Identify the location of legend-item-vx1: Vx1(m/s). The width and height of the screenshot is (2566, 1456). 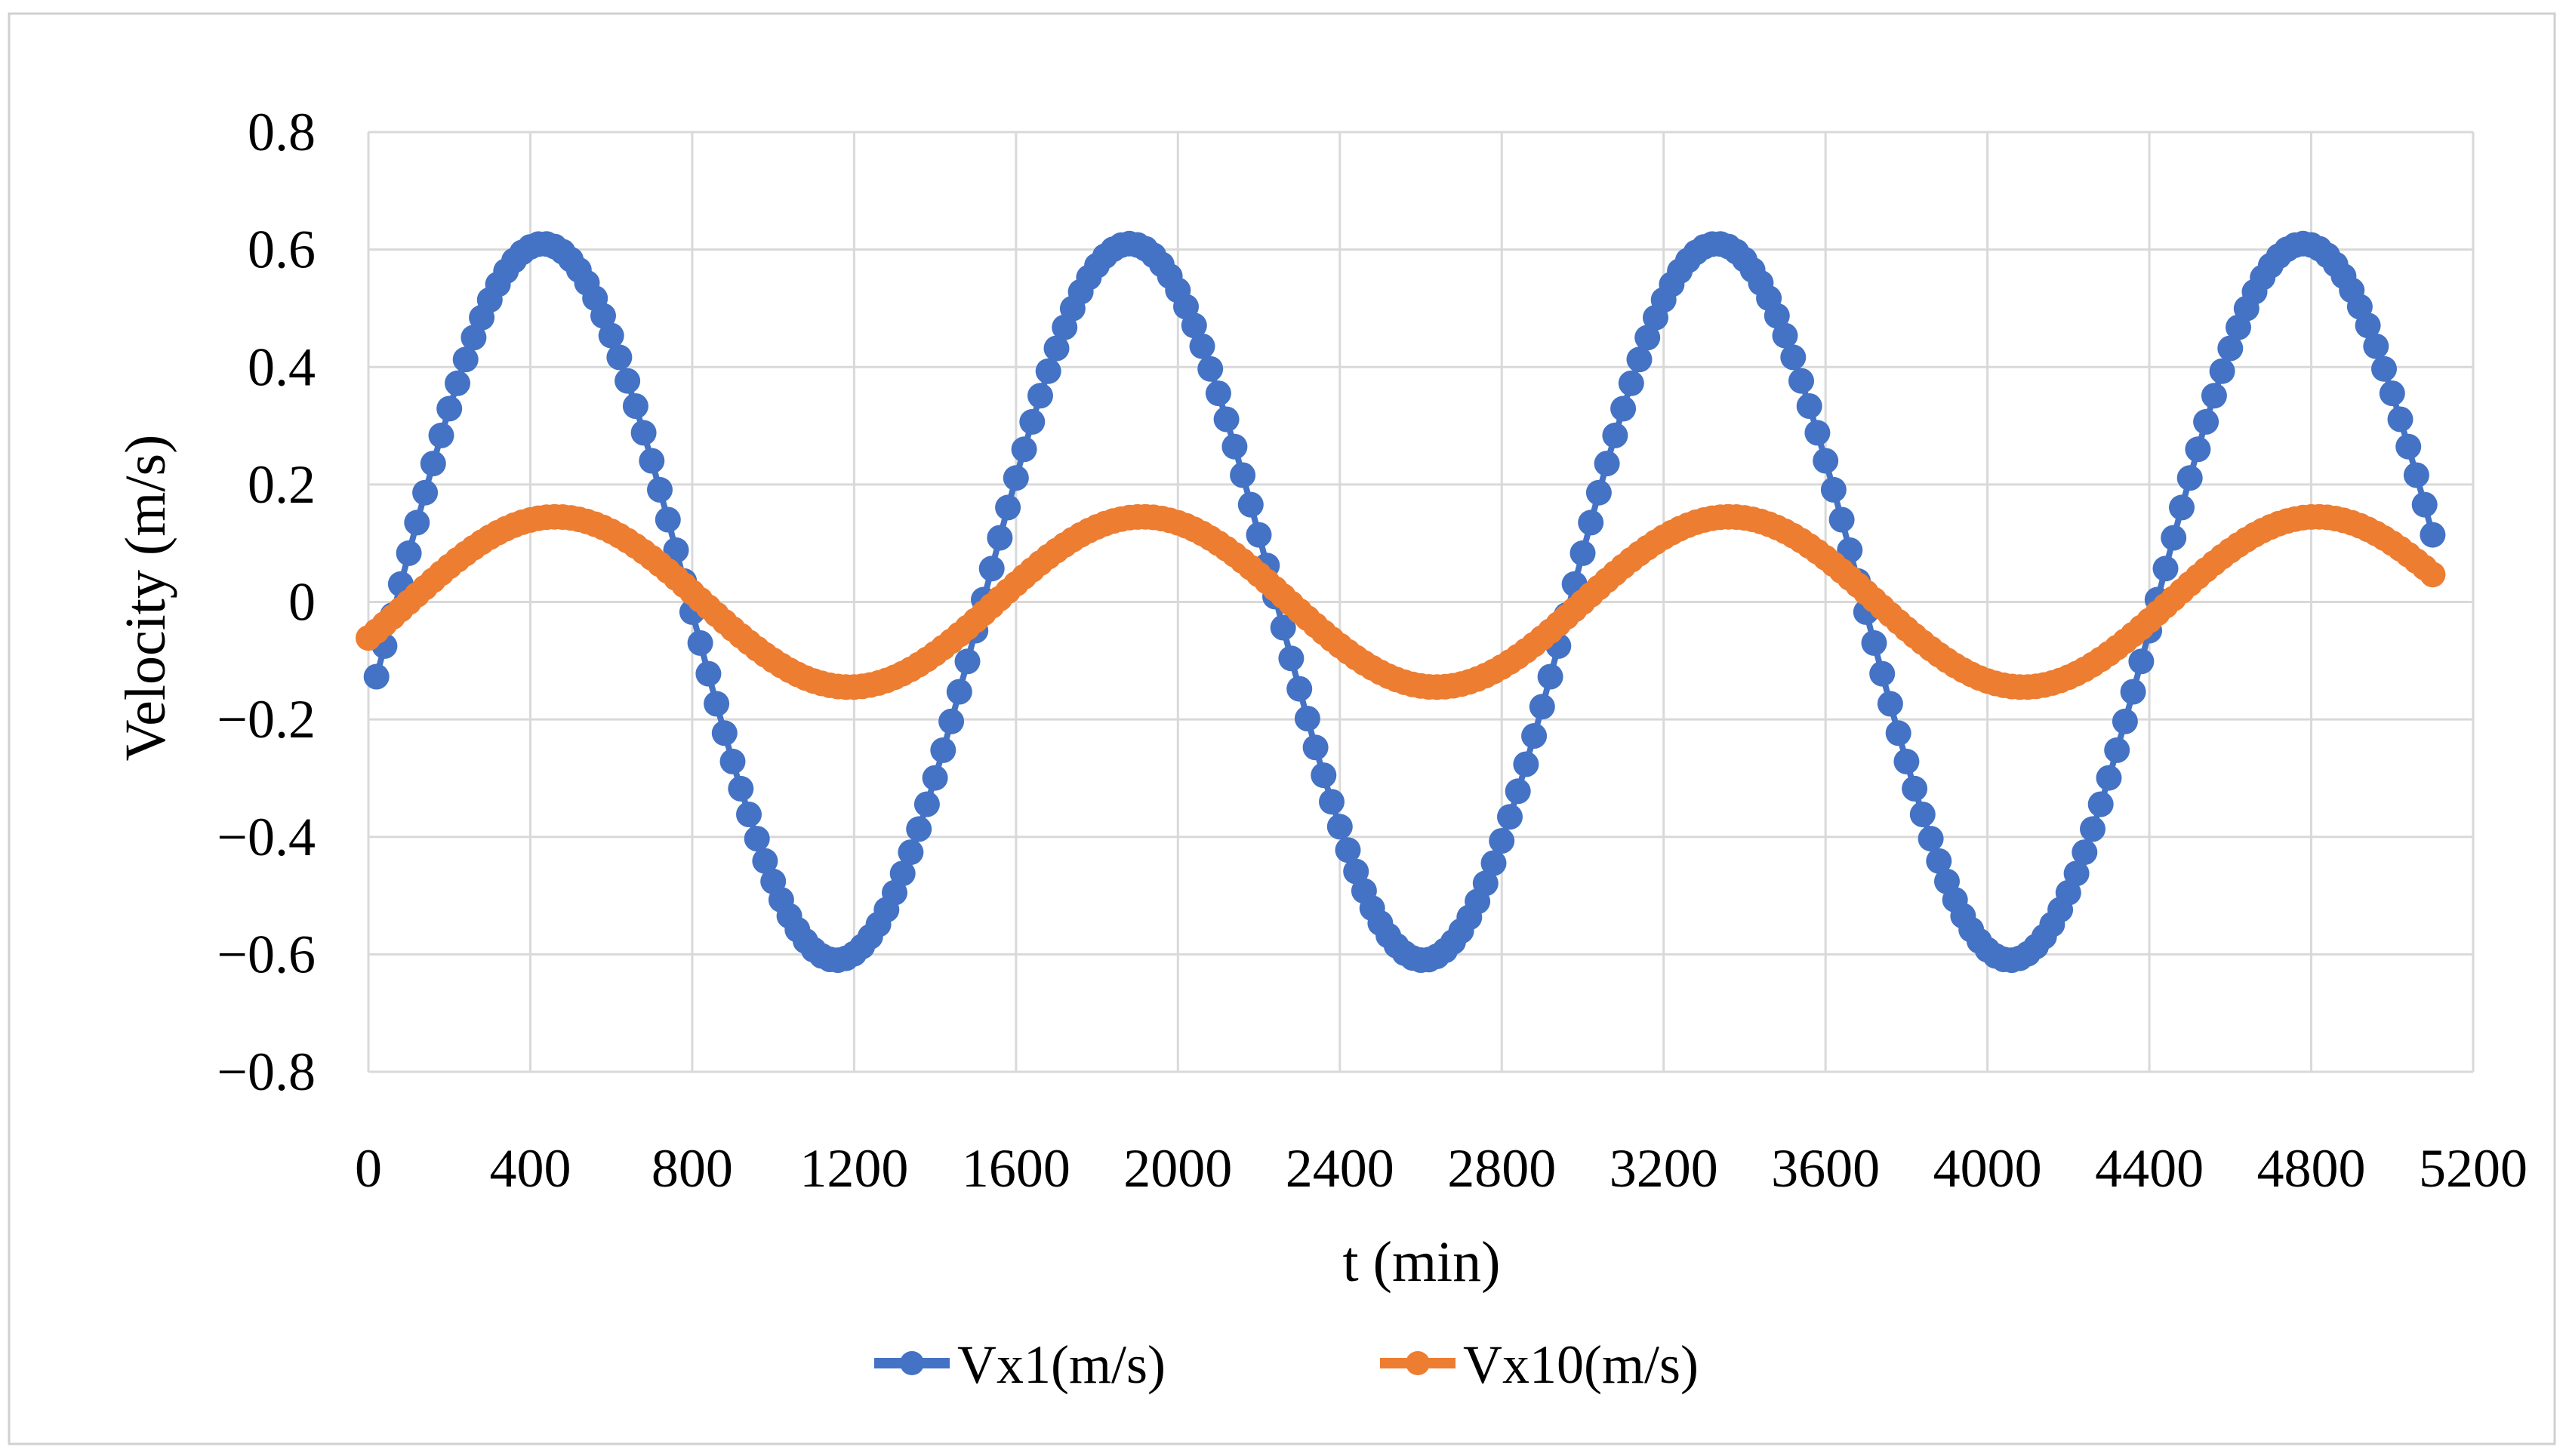
(1020, 1364).